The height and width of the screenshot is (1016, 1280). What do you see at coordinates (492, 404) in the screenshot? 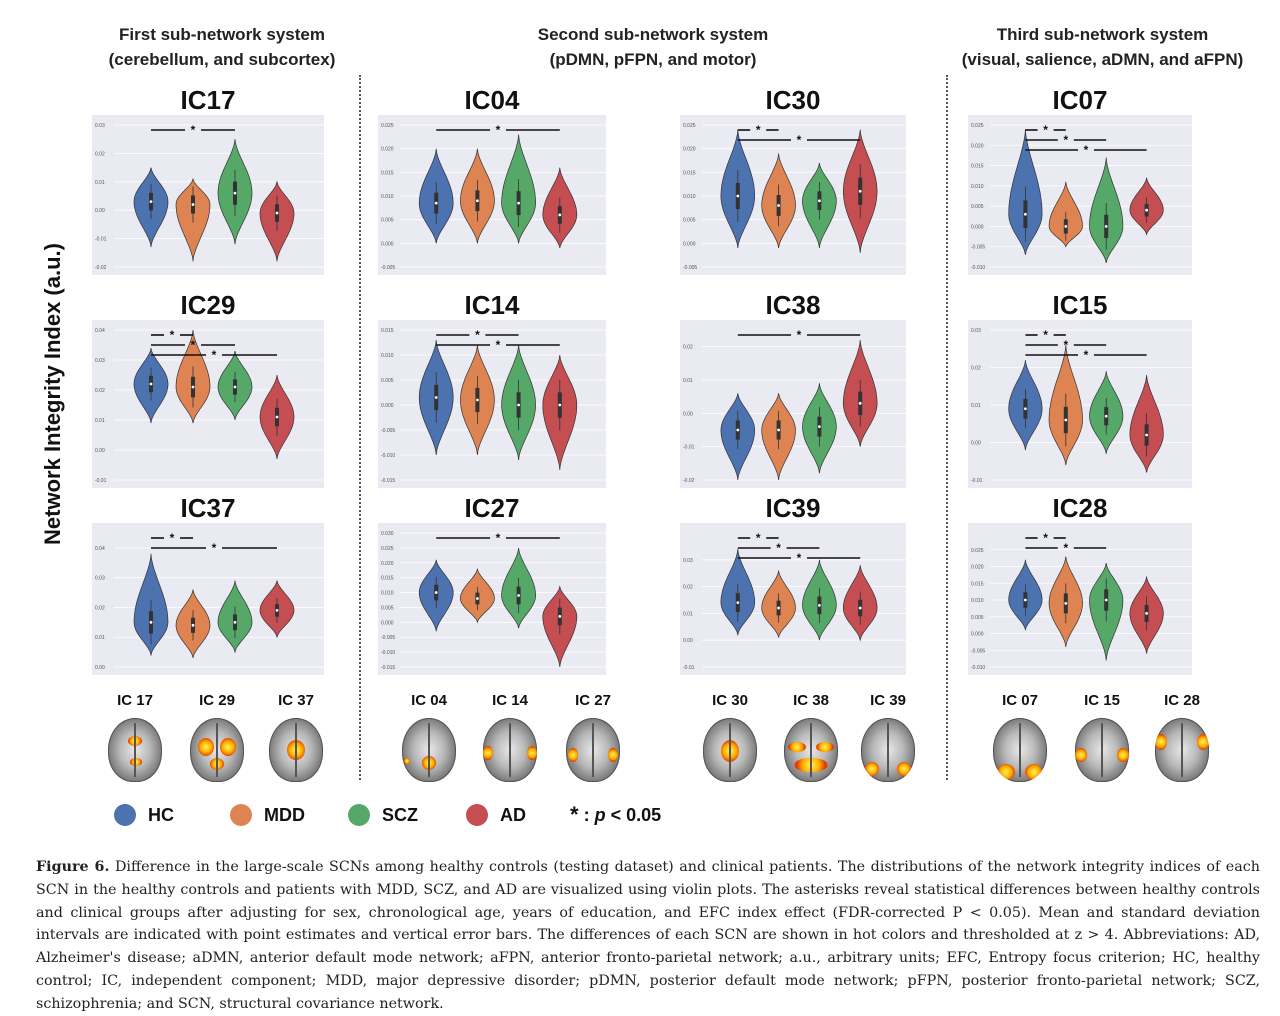
I see `violin-plot: 0.015 0.010 0.005 0.000 -0.005 -0.010 -0.015 * *` at bounding box center [492, 404].